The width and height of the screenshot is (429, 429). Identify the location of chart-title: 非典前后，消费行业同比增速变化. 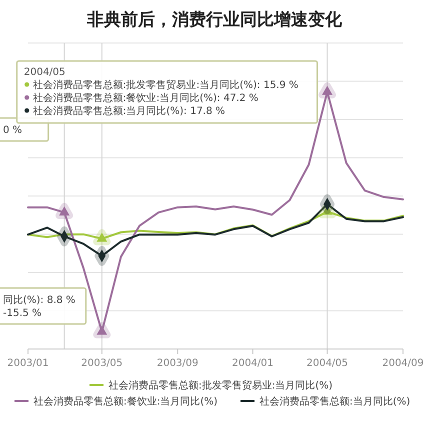
(214, 20).